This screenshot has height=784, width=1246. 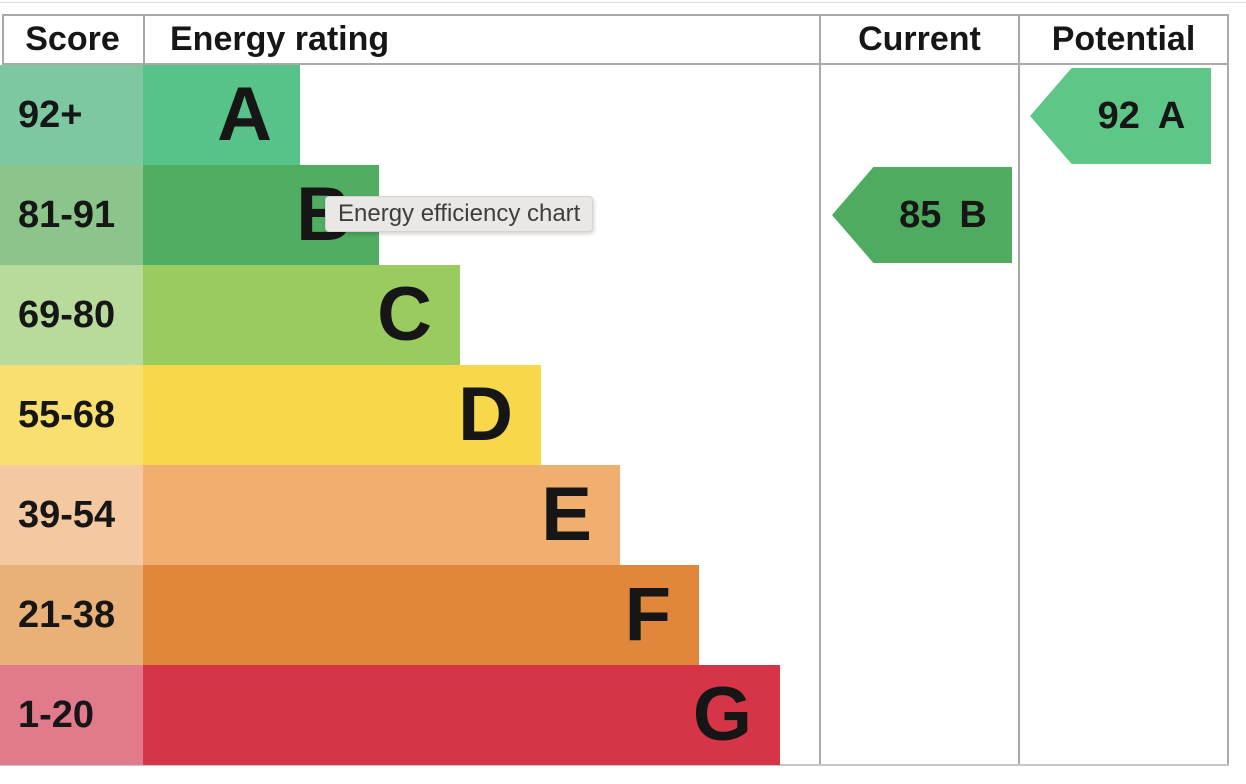 I want to click on score-range-c: 69-80, so click(x=71, y=315).